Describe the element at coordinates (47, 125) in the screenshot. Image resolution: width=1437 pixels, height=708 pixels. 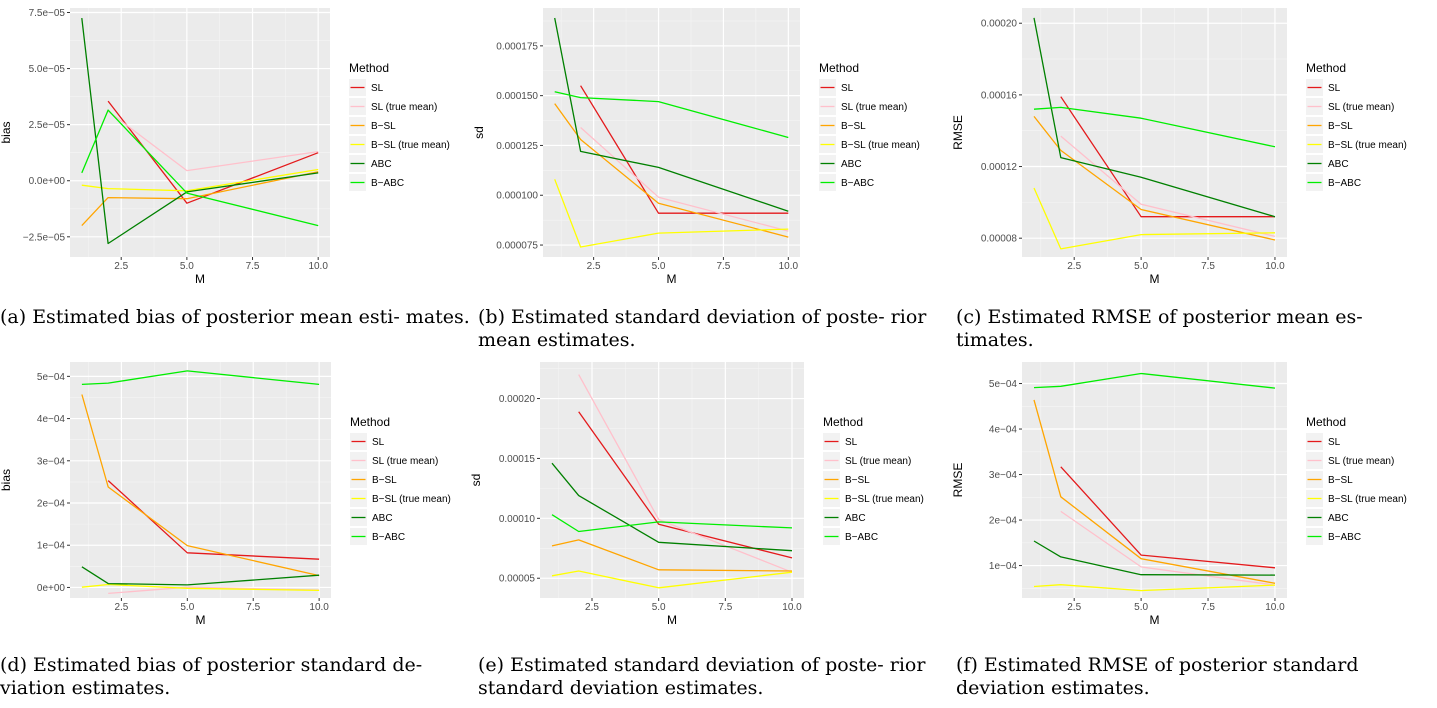
I see `y-tick-label: 2.5e−05` at that location.